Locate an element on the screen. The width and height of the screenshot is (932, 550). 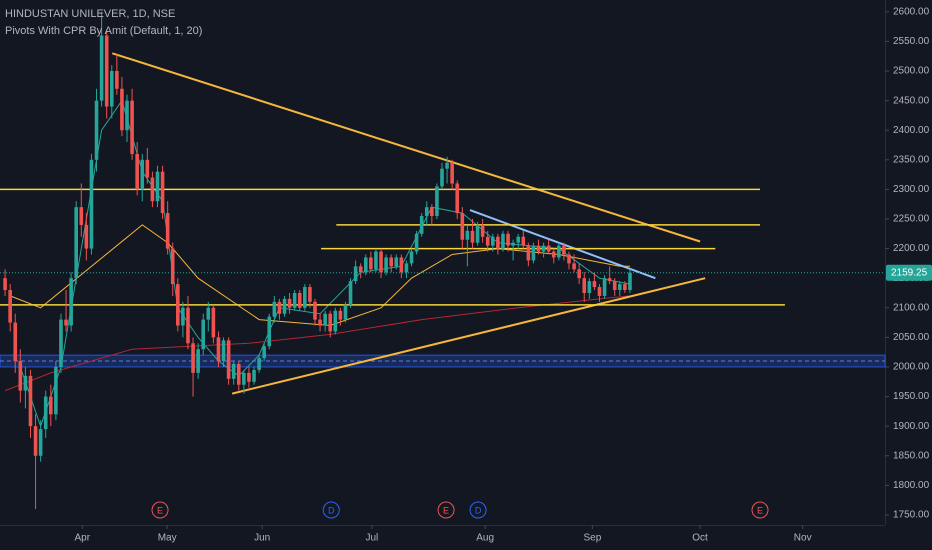
y-tick-label: 2600.00 is located at coordinates (911, 11).